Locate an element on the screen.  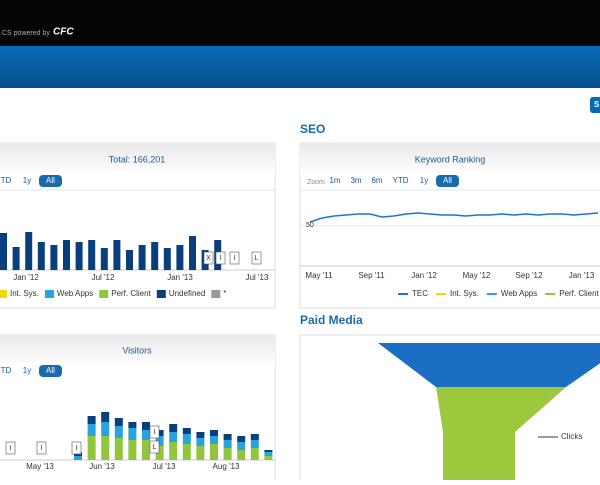
top-button is located at coordinates (595, 105).